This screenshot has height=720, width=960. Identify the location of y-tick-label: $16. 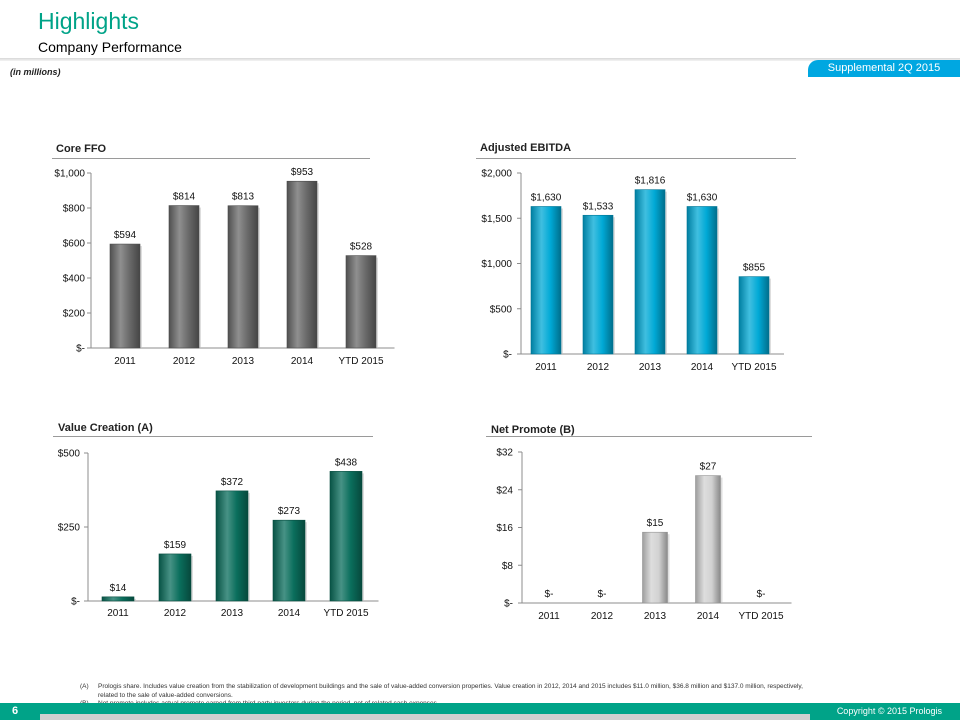
(504, 528).